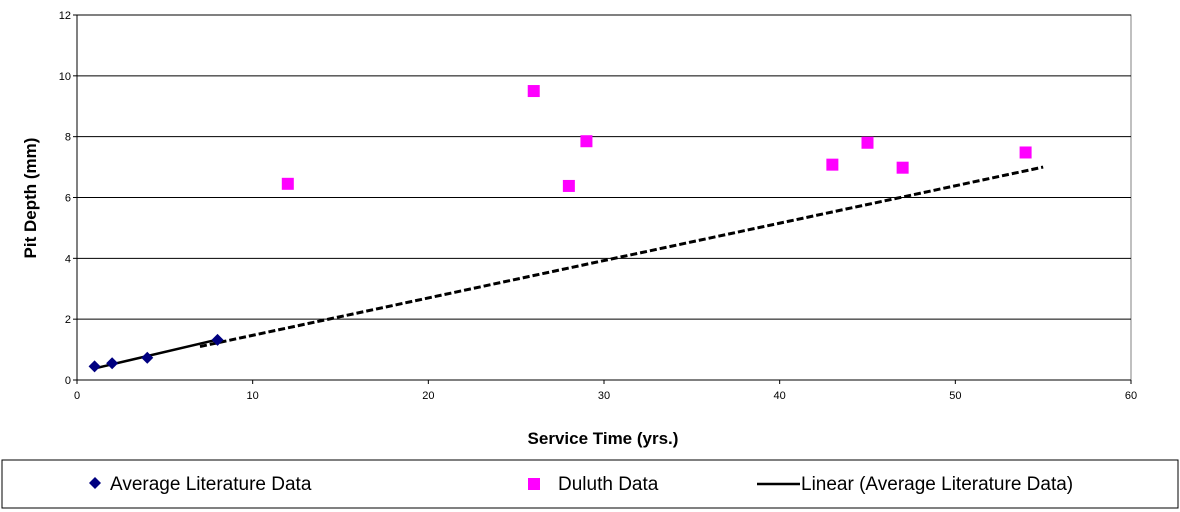 The height and width of the screenshot is (512, 1180). Describe the element at coordinates (937, 484) in the screenshot. I see `legend-label-linear: Linear (Average Literature Data)` at that location.